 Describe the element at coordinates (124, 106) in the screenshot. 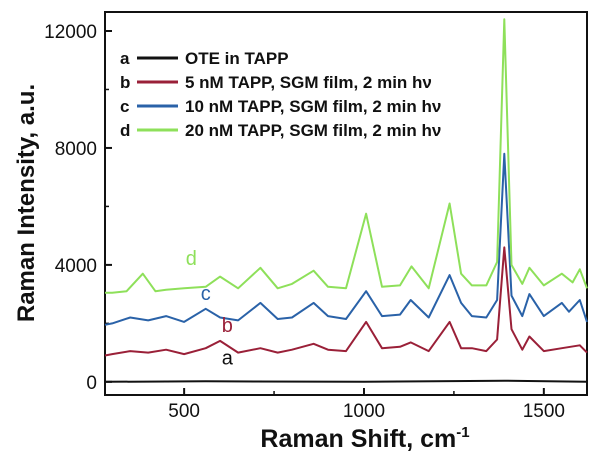

I see `legend-letter-c: c` at that location.